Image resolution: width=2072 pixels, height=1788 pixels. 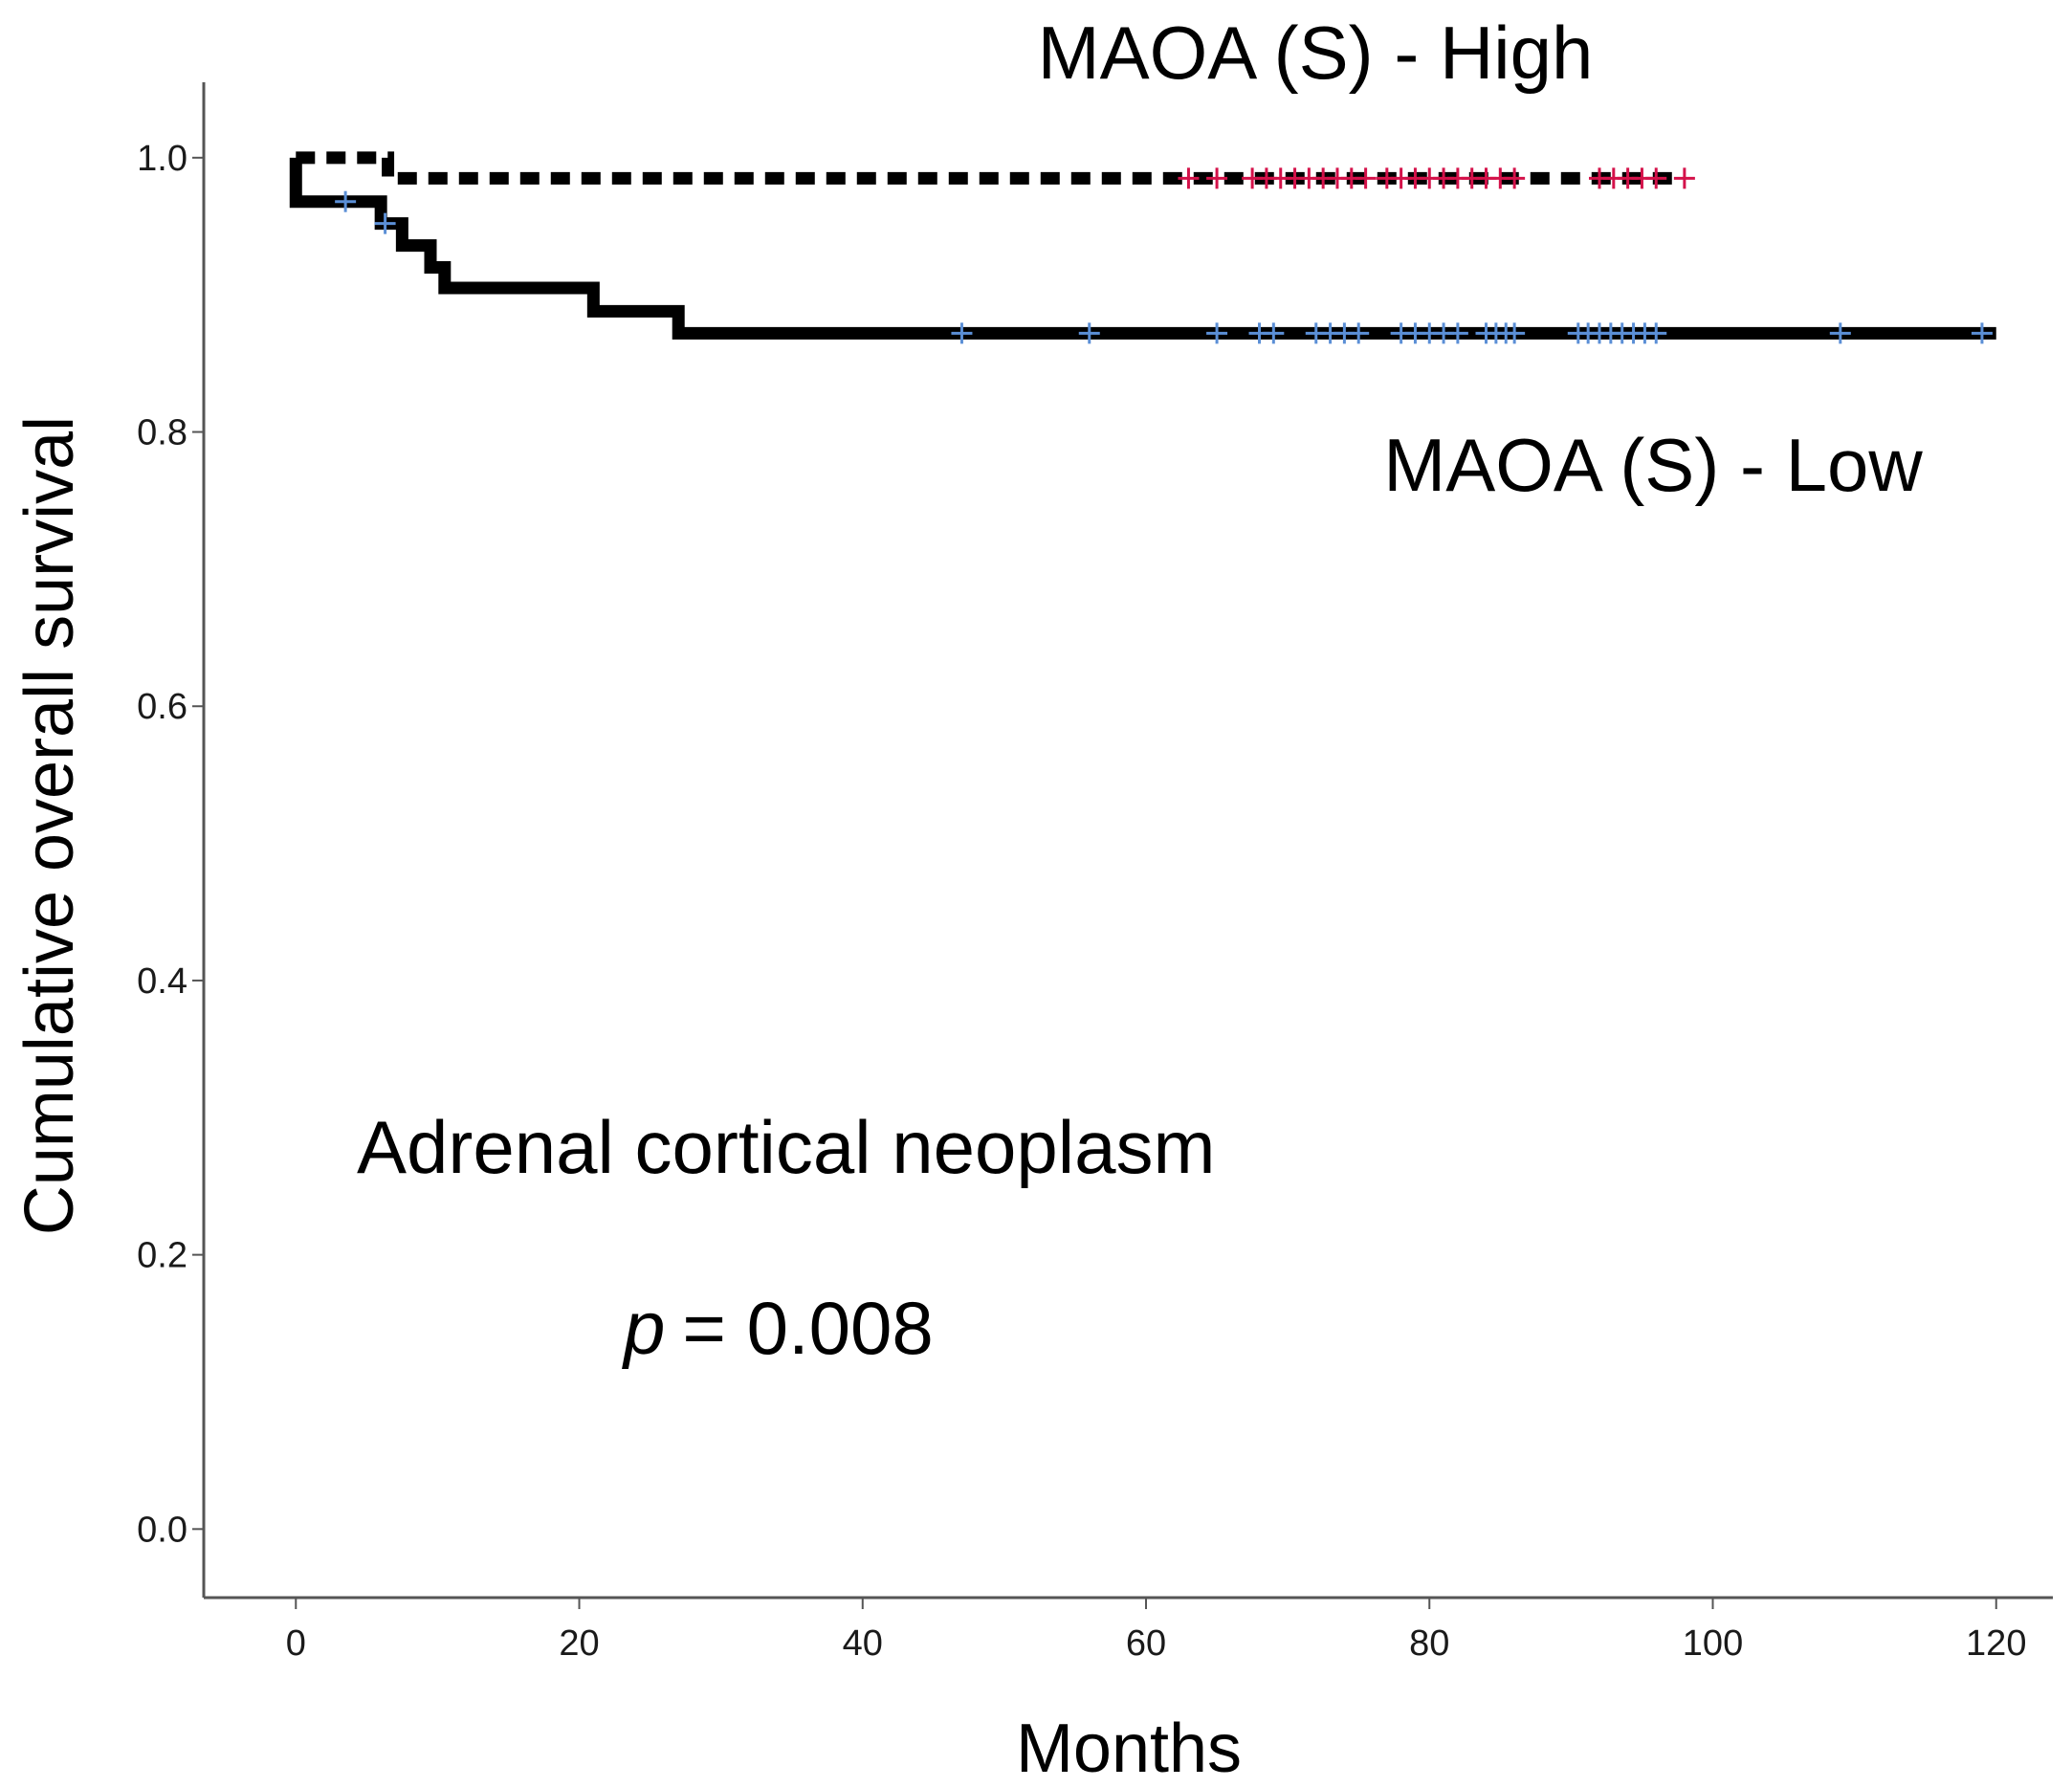 I want to click on series-label-high: MAOA (S) - High, so click(x=1316, y=53).